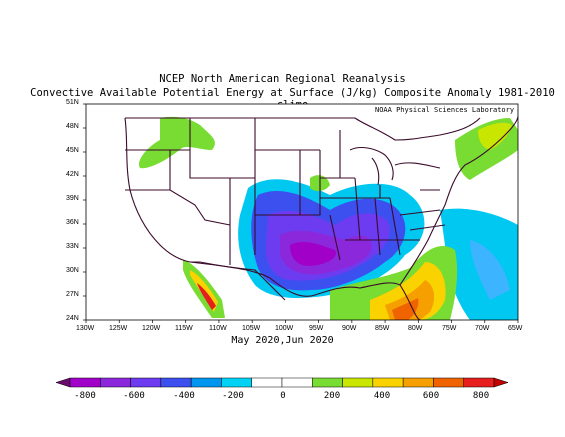 Image resolution: width=565 pixels, height=437 pixels. What do you see at coordinates (415, 328) in the screenshot?
I see `lon-label: 80W` at bounding box center [415, 328].